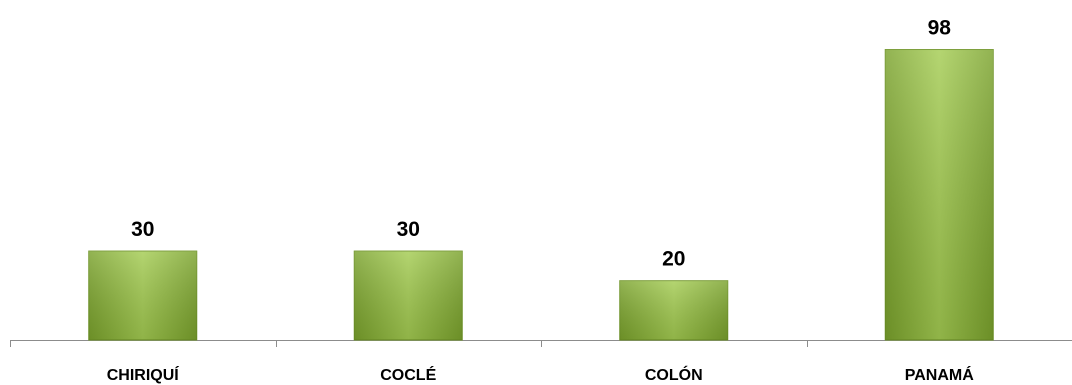 The height and width of the screenshot is (385, 1072). Describe the element at coordinates (143, 374) in the screenshot. I see `x-tick-label: CHIRIQUÍ` at that location.